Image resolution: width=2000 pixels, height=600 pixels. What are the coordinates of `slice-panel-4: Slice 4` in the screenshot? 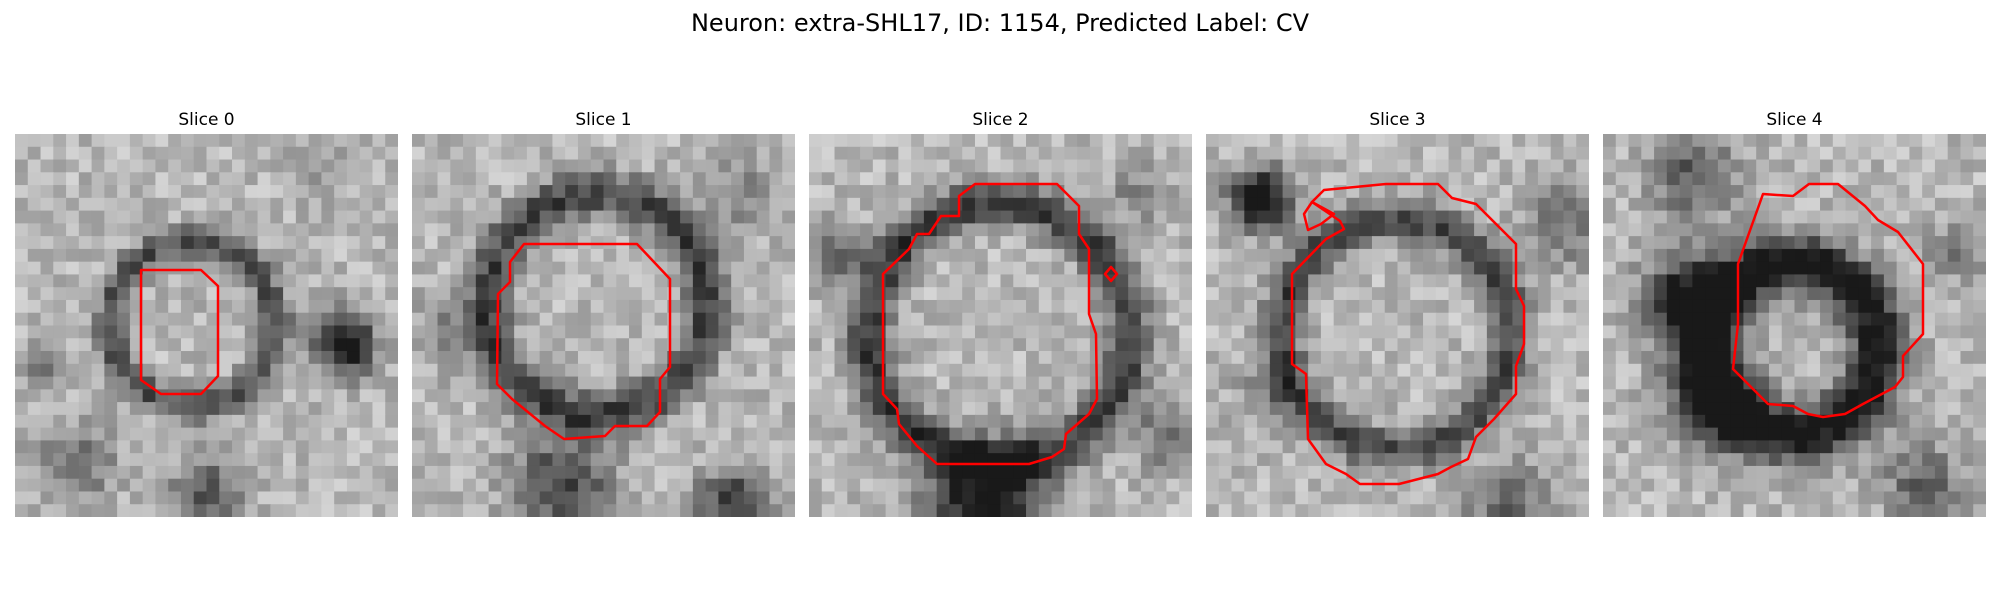 It's located at (1794, 315).